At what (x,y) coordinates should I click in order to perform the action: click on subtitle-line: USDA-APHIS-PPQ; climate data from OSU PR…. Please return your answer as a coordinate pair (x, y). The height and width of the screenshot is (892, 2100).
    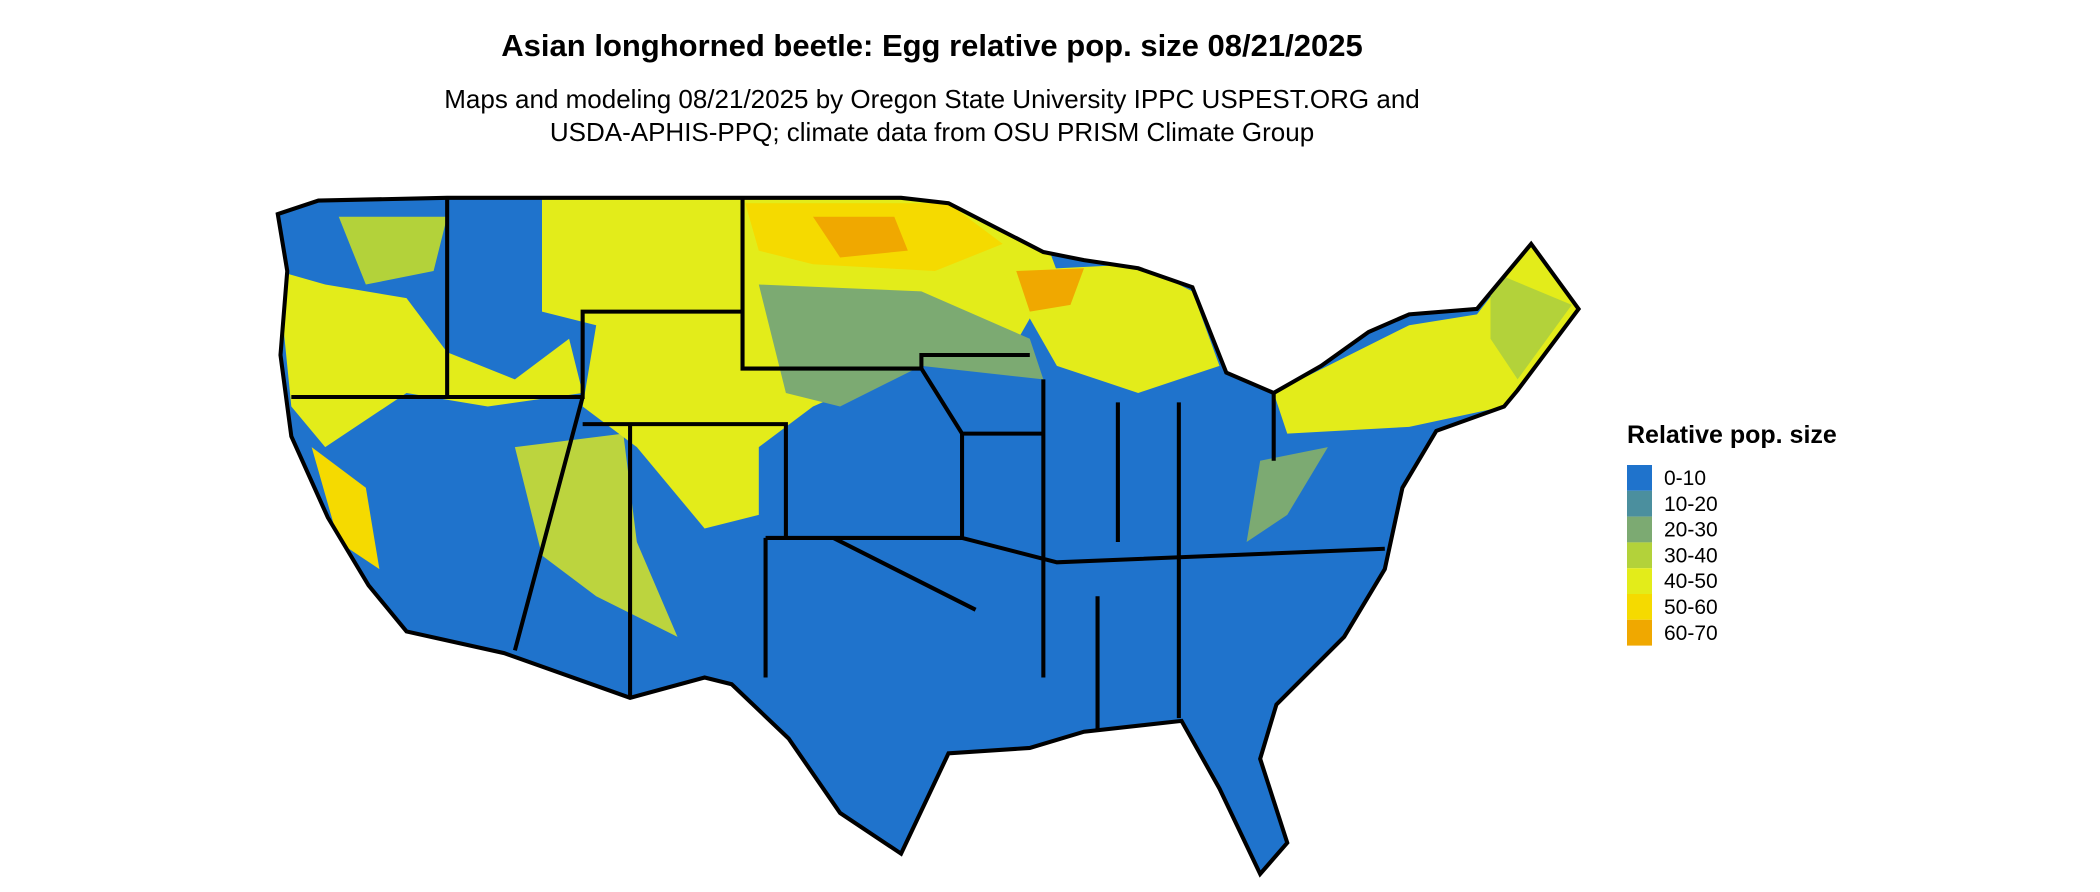
    Looking at the image, I should click on (932, 132).